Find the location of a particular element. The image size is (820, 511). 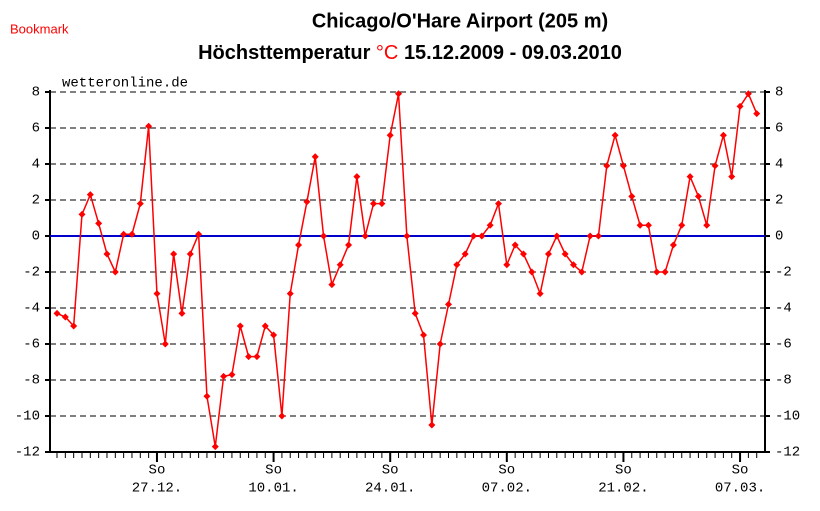

y-tick-label: -4 is located at coordinates (31, 309).